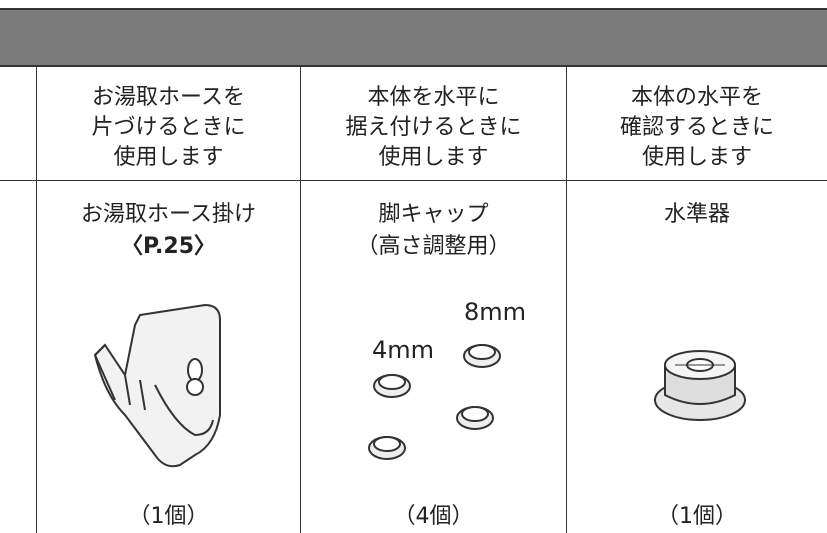 The height and width of the screenshot is (533, 827). Describe the element at coordinates (433, 97) in the screenshot. I see `description: 本体を水平に` at that location.